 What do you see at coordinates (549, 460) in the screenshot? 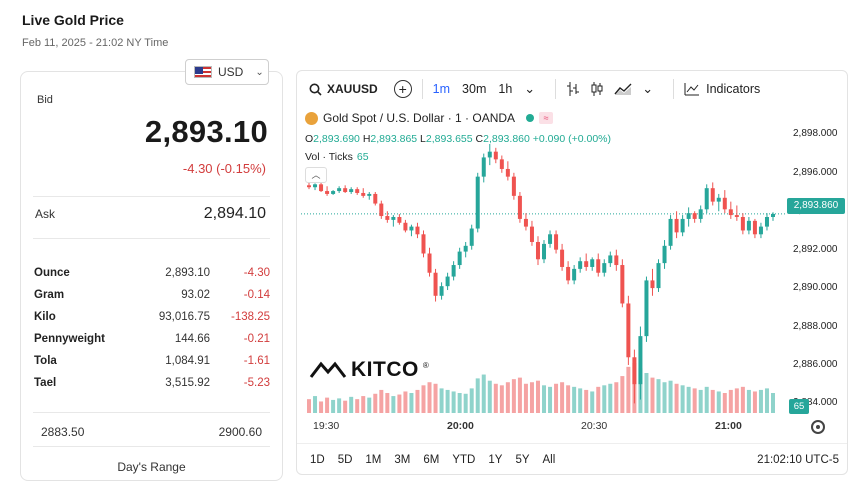
I see `range-all: All` at bounding box center [549, 460].